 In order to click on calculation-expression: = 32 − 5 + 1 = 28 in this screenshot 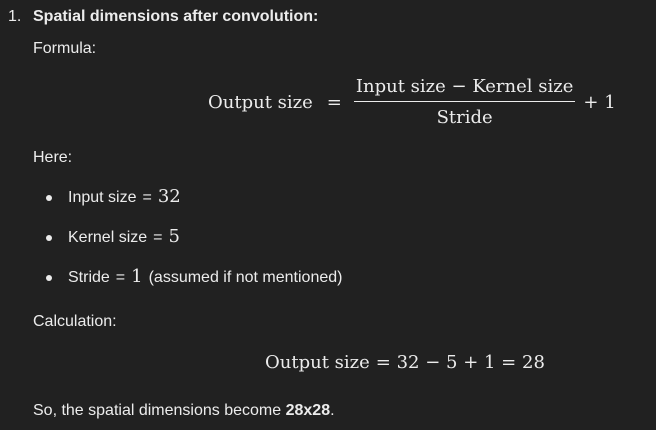, I will do `click(460, 362)`.